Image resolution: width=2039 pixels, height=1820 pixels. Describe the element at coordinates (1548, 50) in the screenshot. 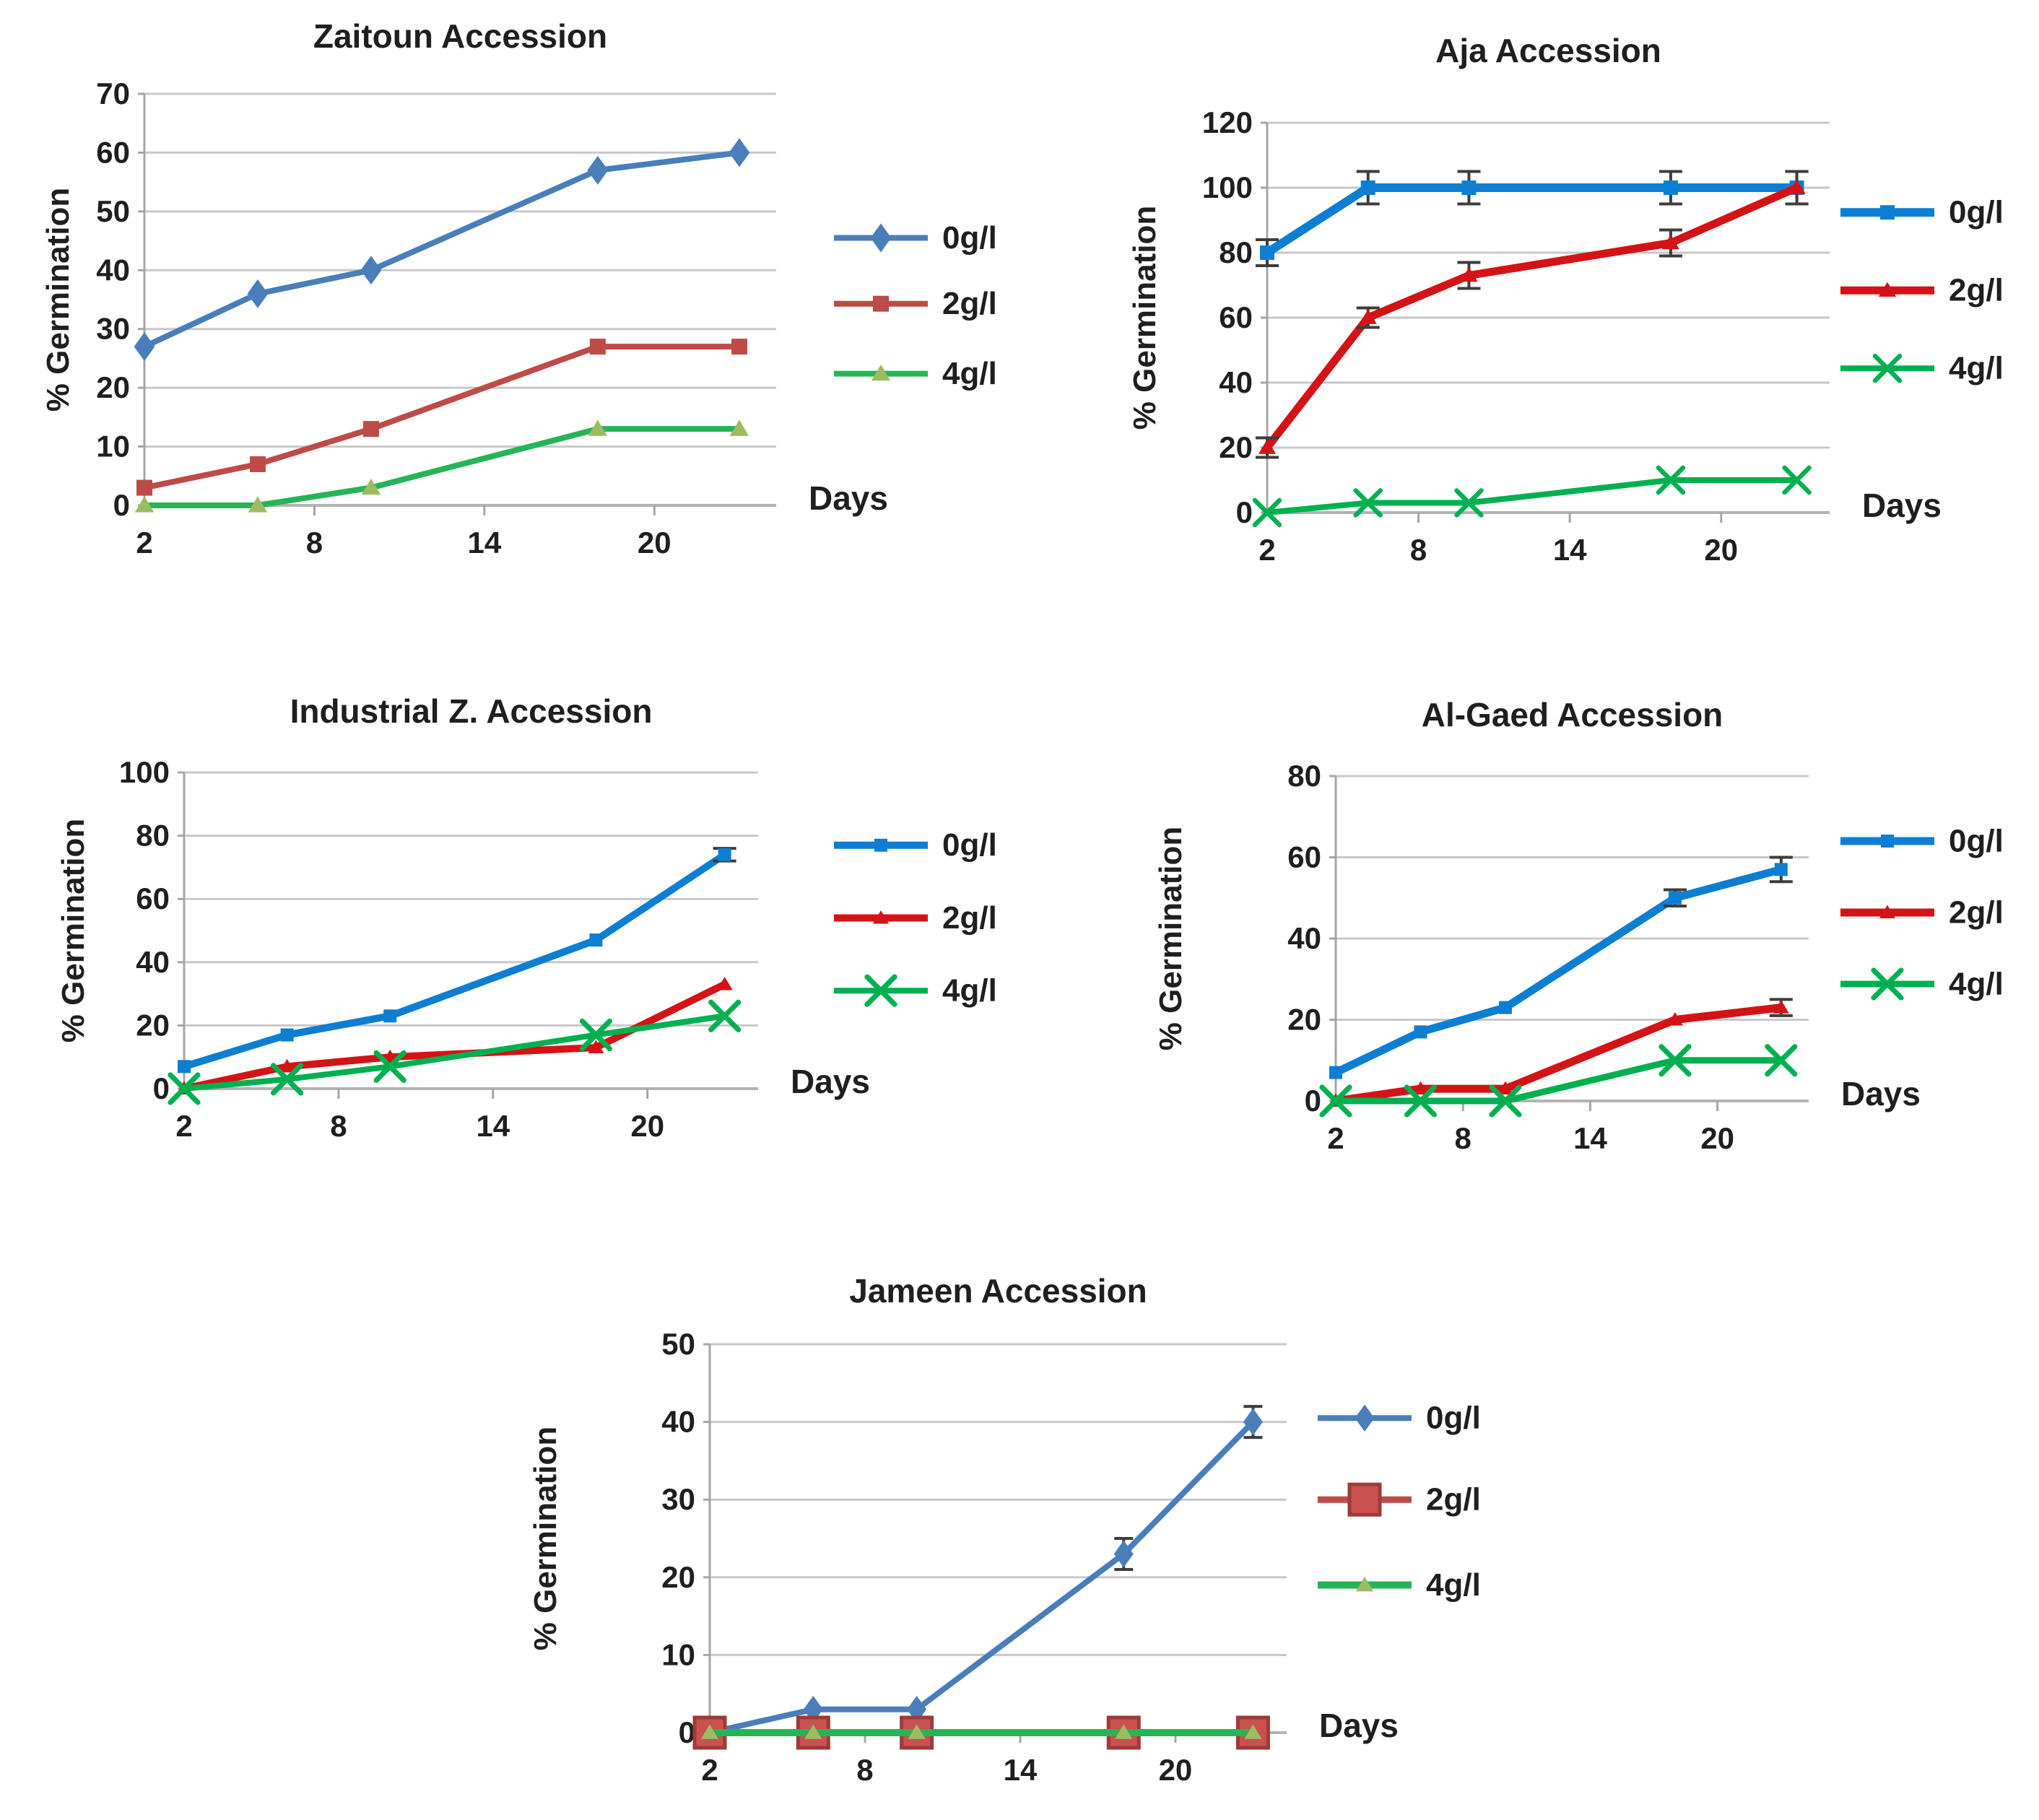

I see `chart-title: Aja Accession` at that location.